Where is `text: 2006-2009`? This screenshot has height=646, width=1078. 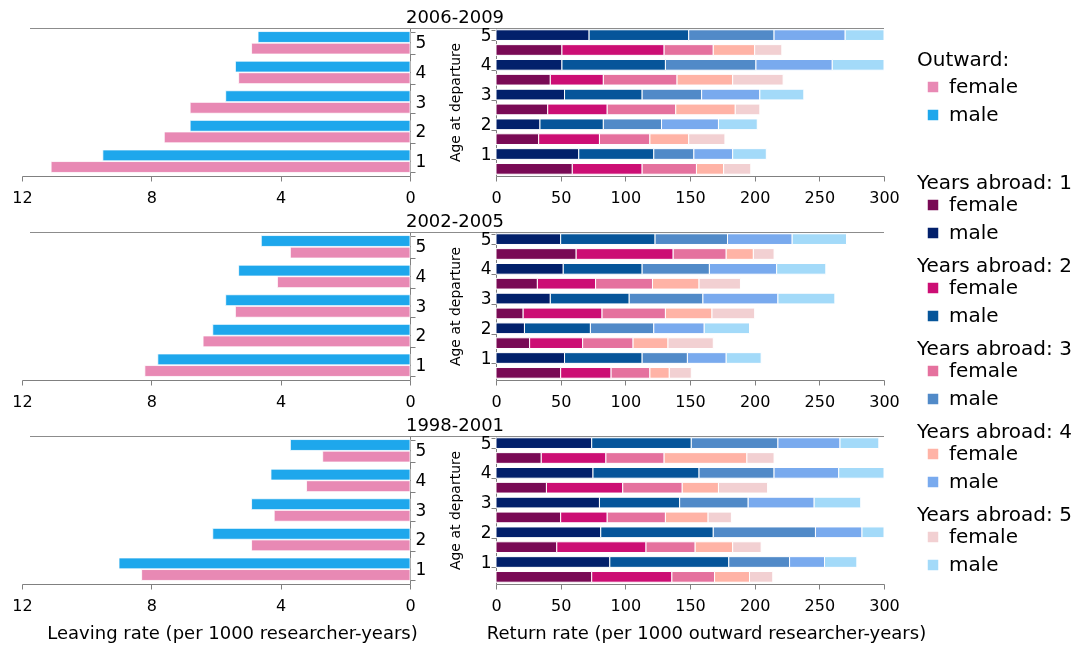 text: 2006-2009 is located at coordinates (455, 16).